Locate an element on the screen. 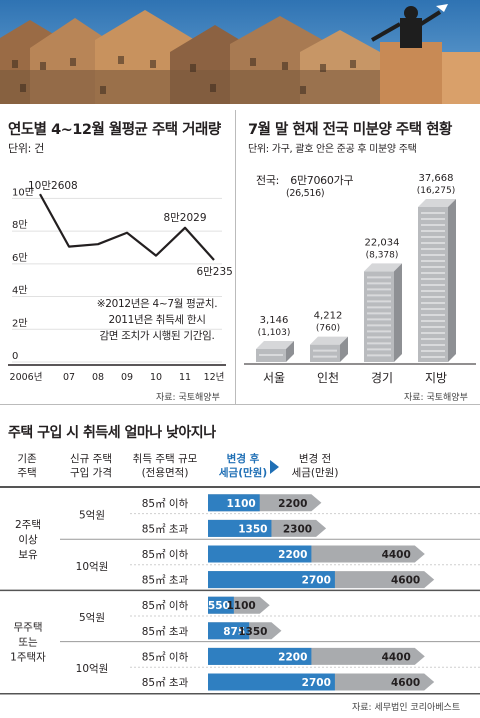 The height and width of the screenshot is (718, 480). x-tick-label: 08 is located at coordinates (98, 377).